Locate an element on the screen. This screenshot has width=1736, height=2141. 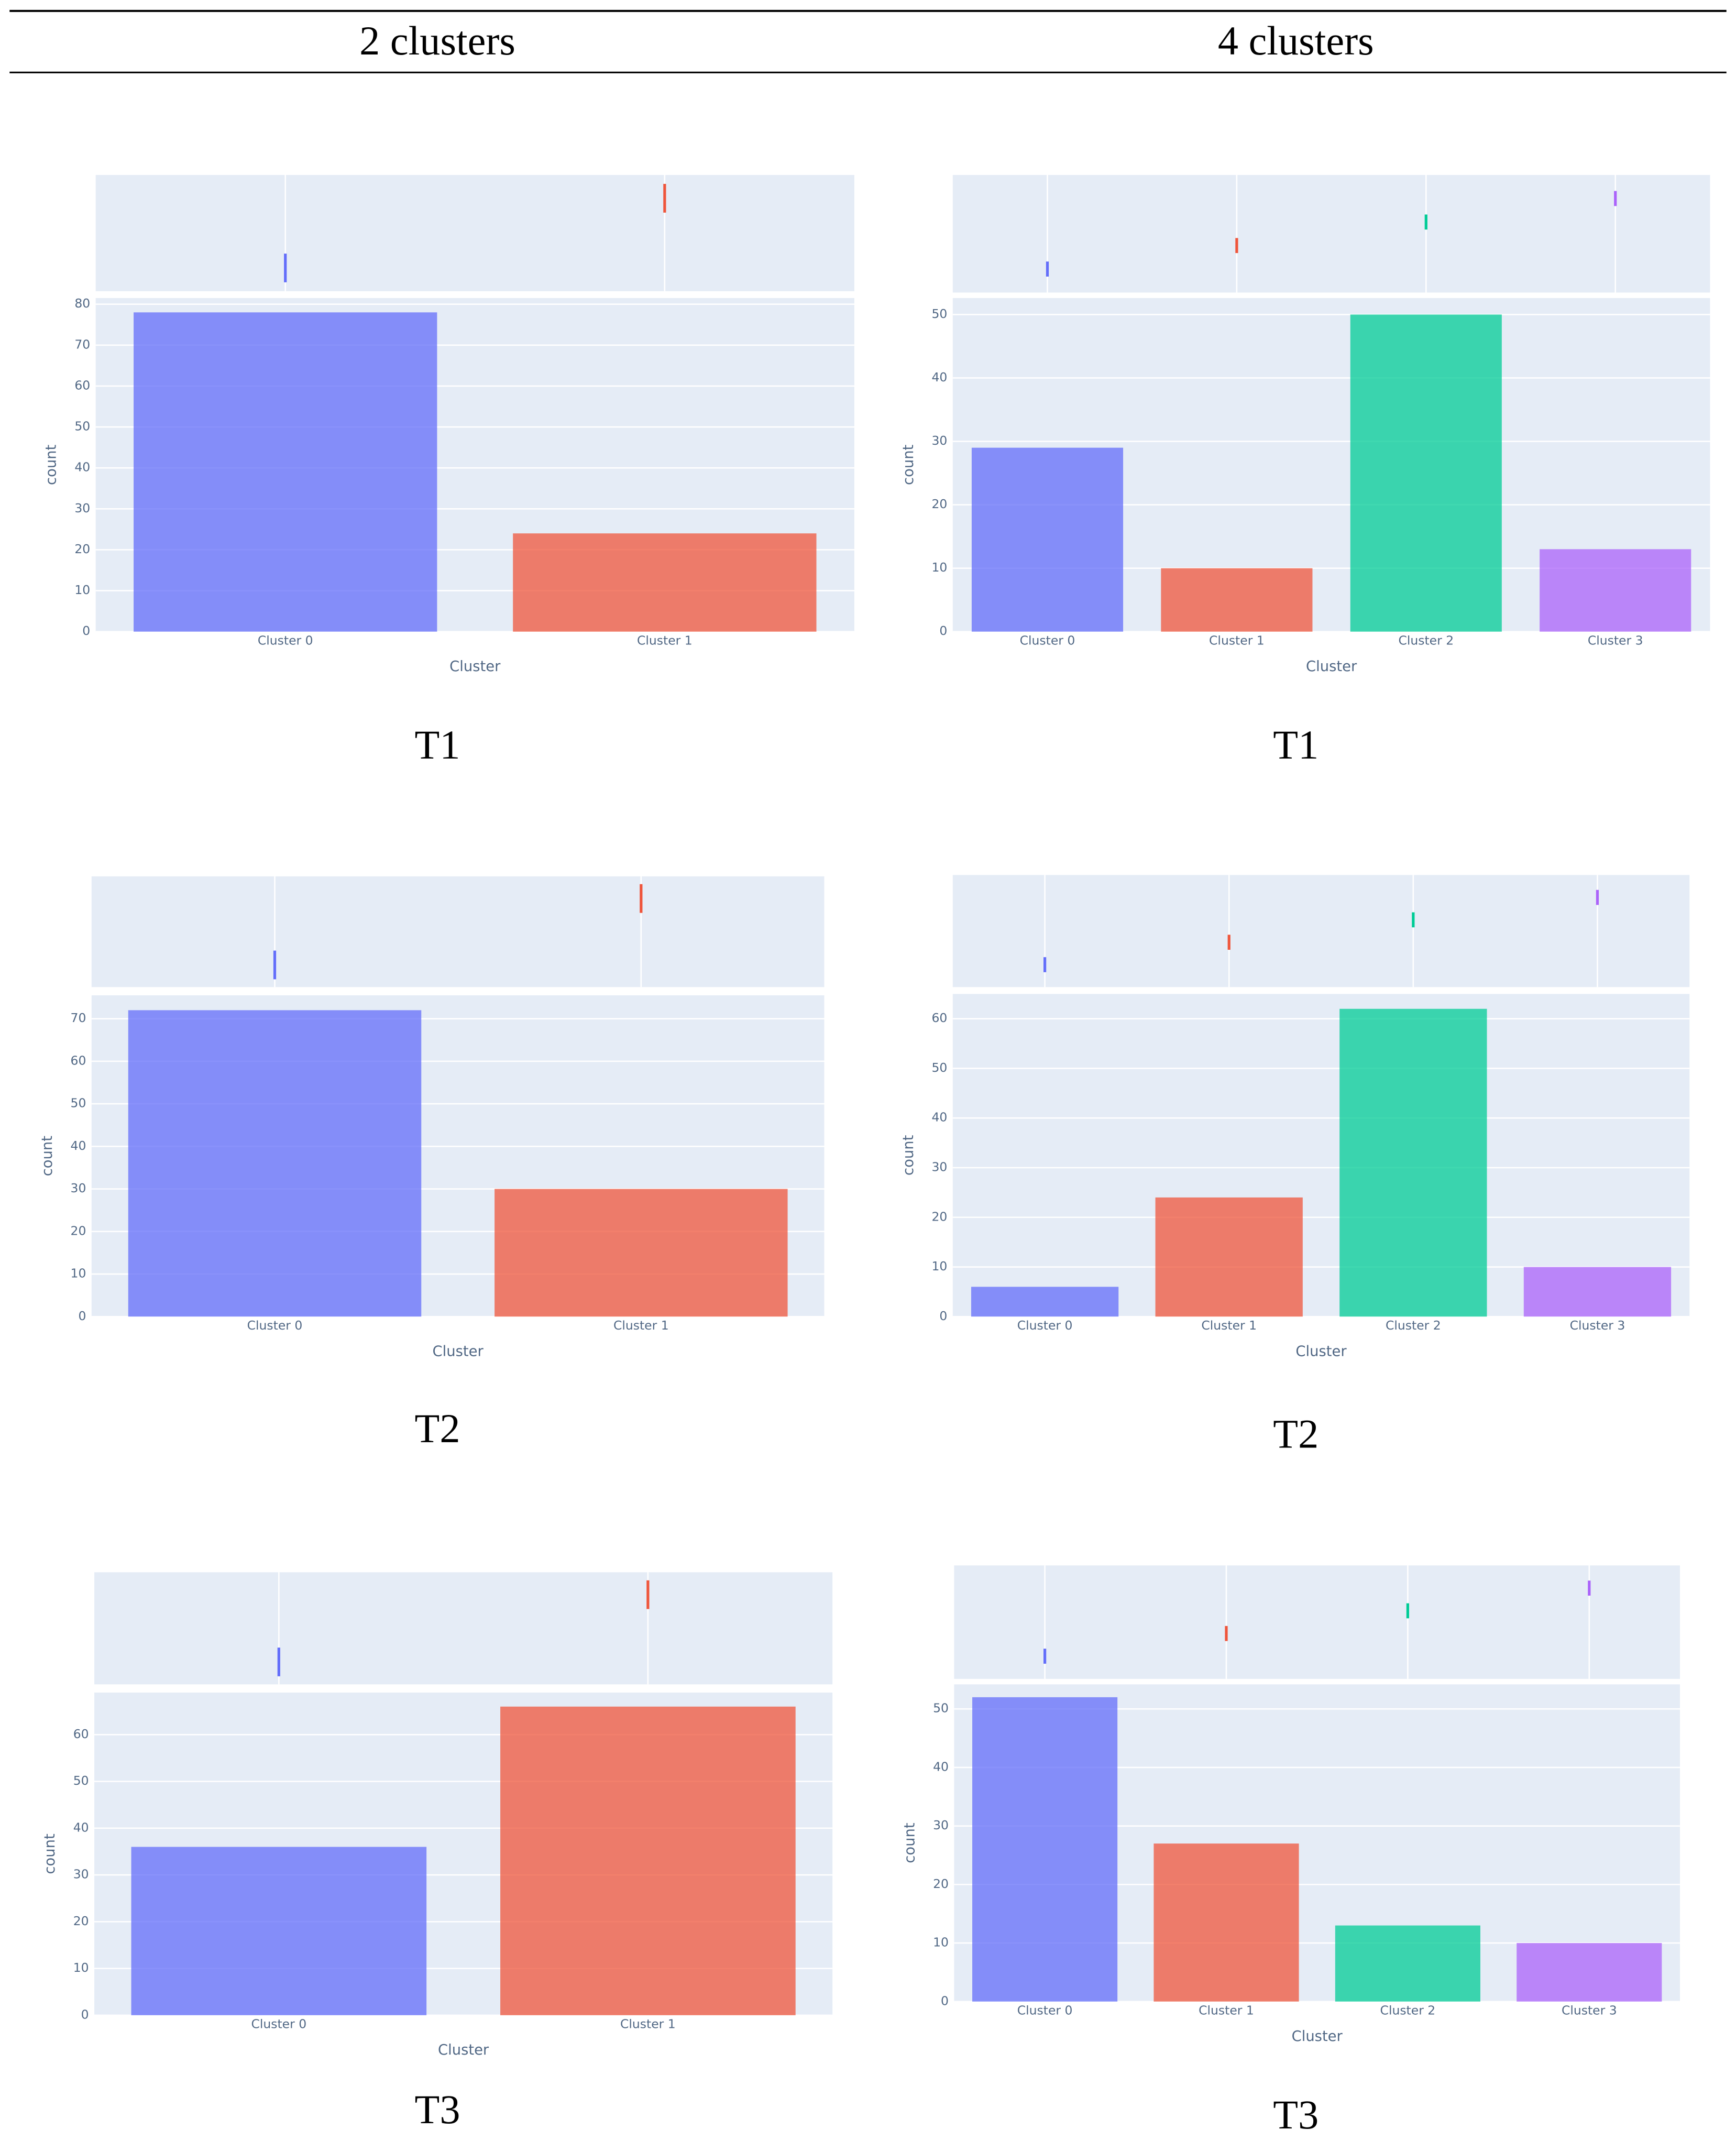
column-header: 2 clusters is located at coordinates (437, 40).